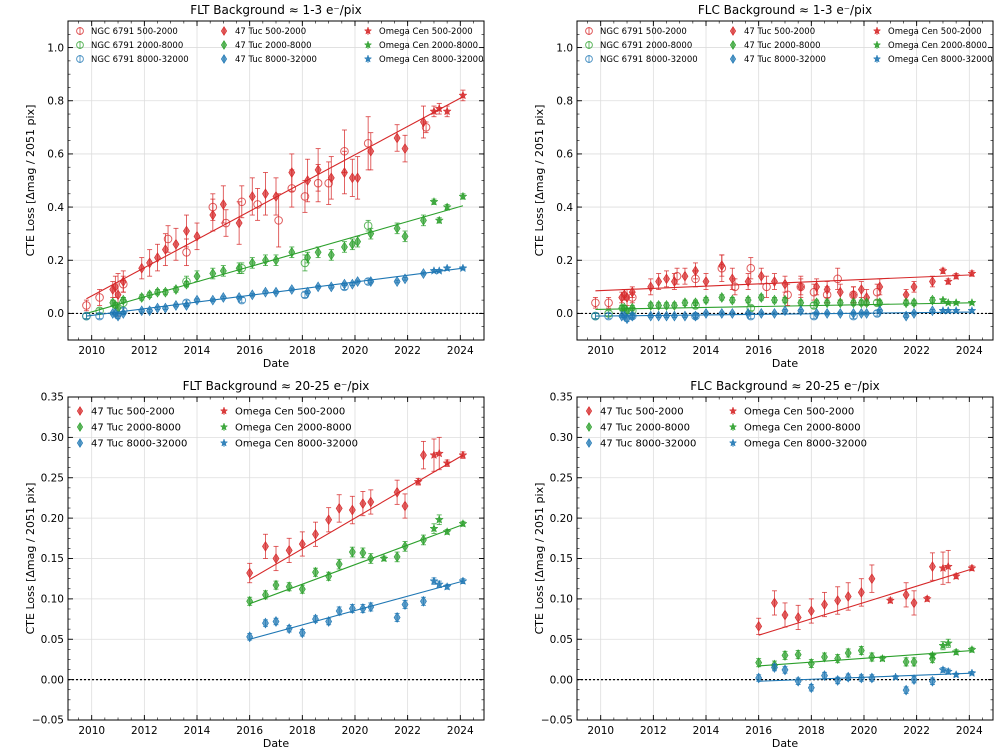  I want to click on y-tick-label: 0.4, so click(55, 208).